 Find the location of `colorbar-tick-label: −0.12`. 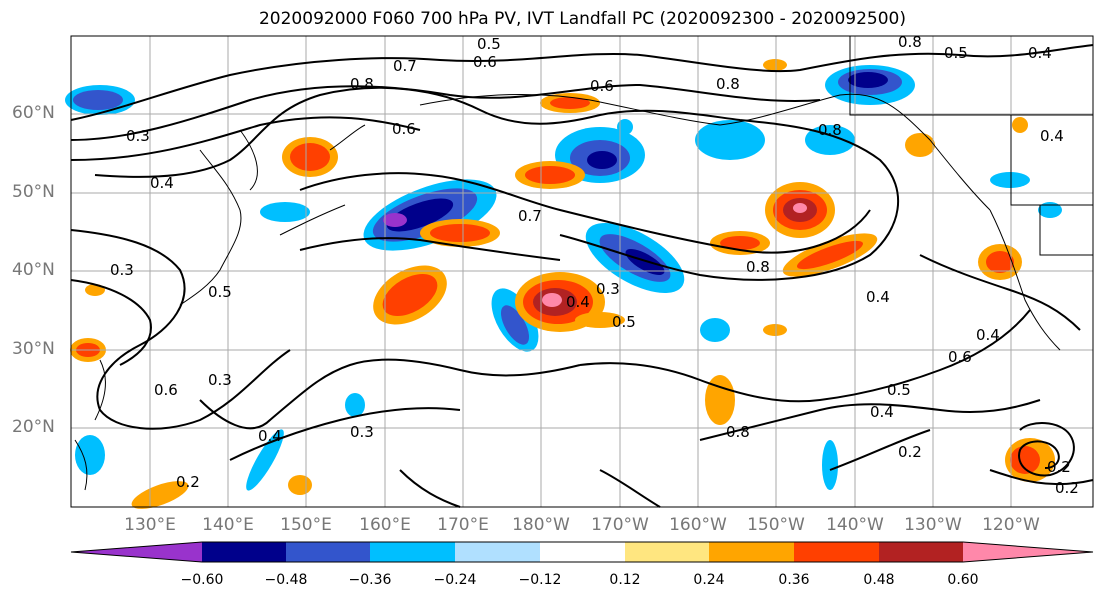

colorbar-tick-label: −0.12 is located at coordinates (540, 580).